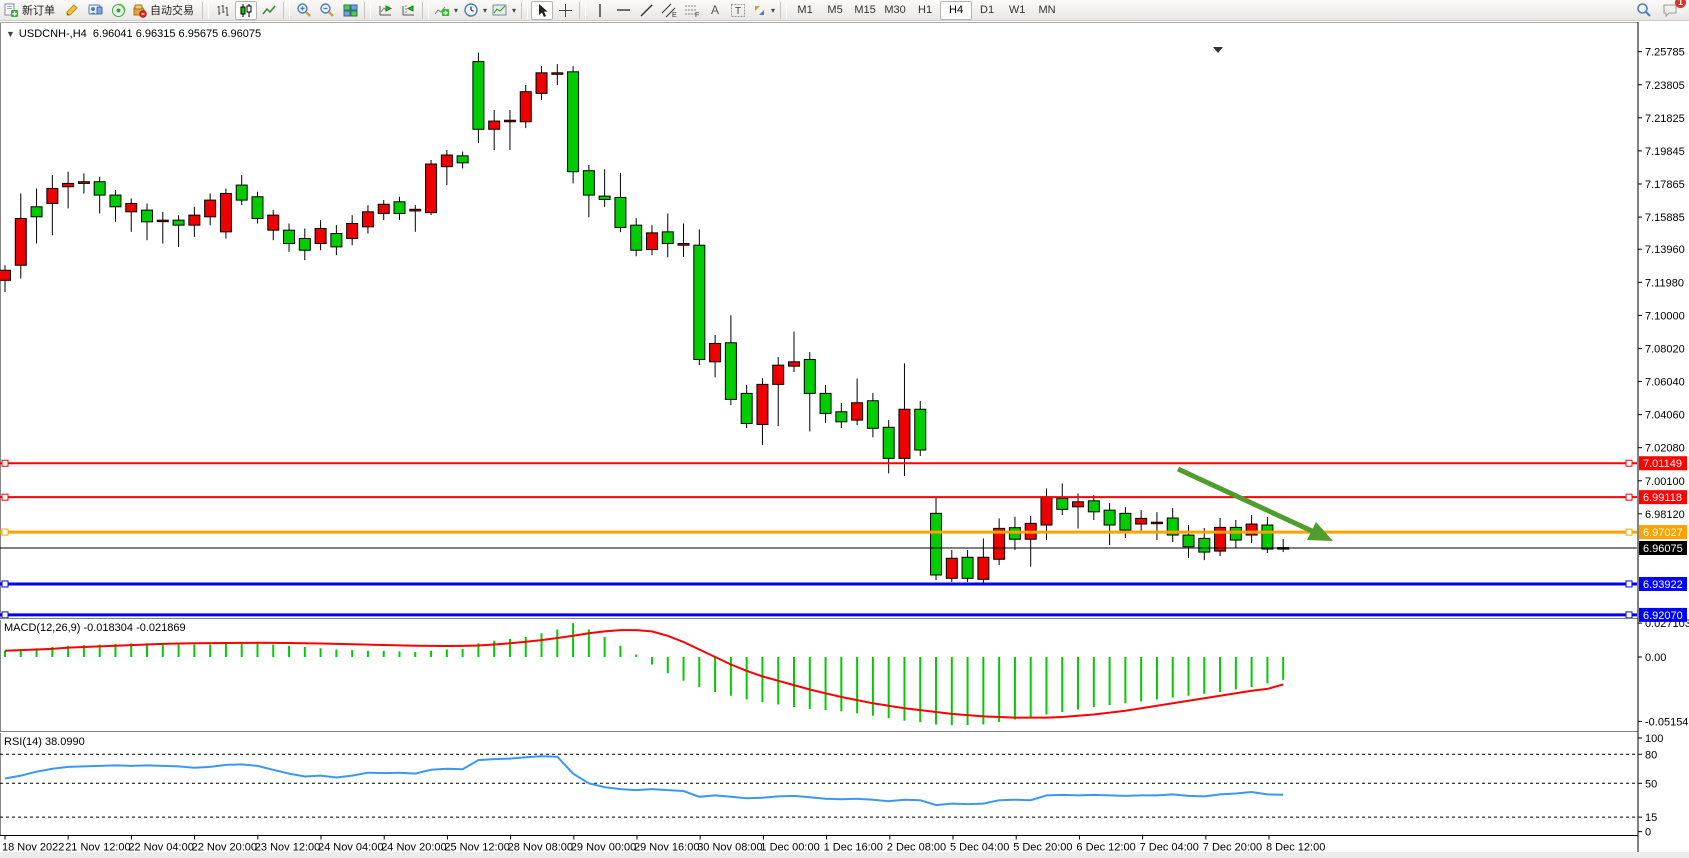 The image size is (1689, 858). I want to click on timeframe-m5: M5, so click(835, 10).